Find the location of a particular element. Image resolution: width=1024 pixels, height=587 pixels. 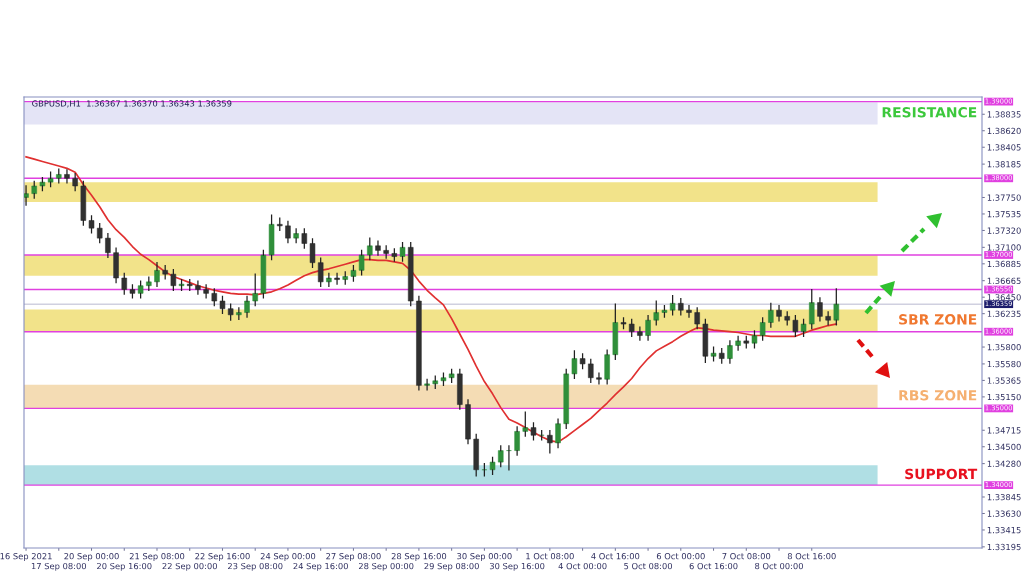

y-tick-label: 1.37535 is located at coordinates (1004, 214).